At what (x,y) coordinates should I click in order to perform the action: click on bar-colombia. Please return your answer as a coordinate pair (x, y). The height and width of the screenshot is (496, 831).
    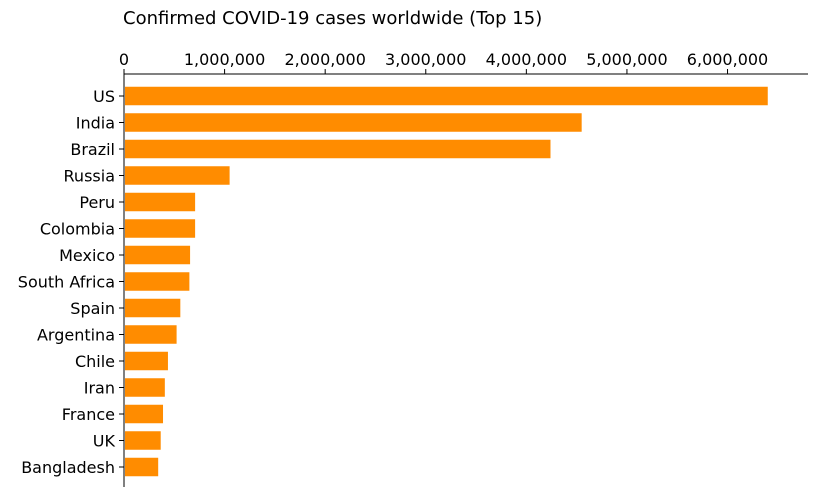
    Looking at the image, I should click on (160, 228).